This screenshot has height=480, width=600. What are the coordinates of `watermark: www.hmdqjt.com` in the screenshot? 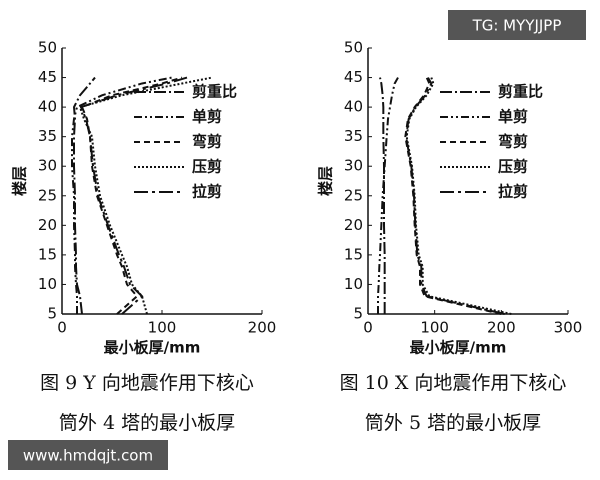 It's located at (88, 456).